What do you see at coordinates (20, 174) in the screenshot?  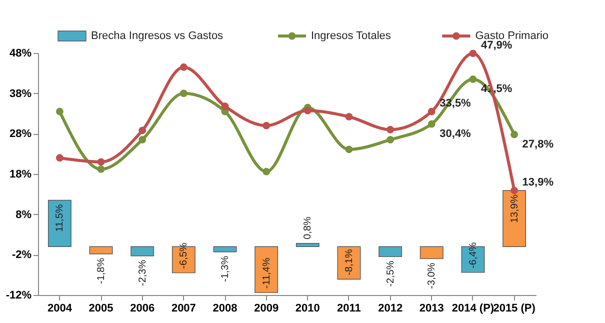 I see `y-tick-label: 18%` at bounding box center [20, 174].